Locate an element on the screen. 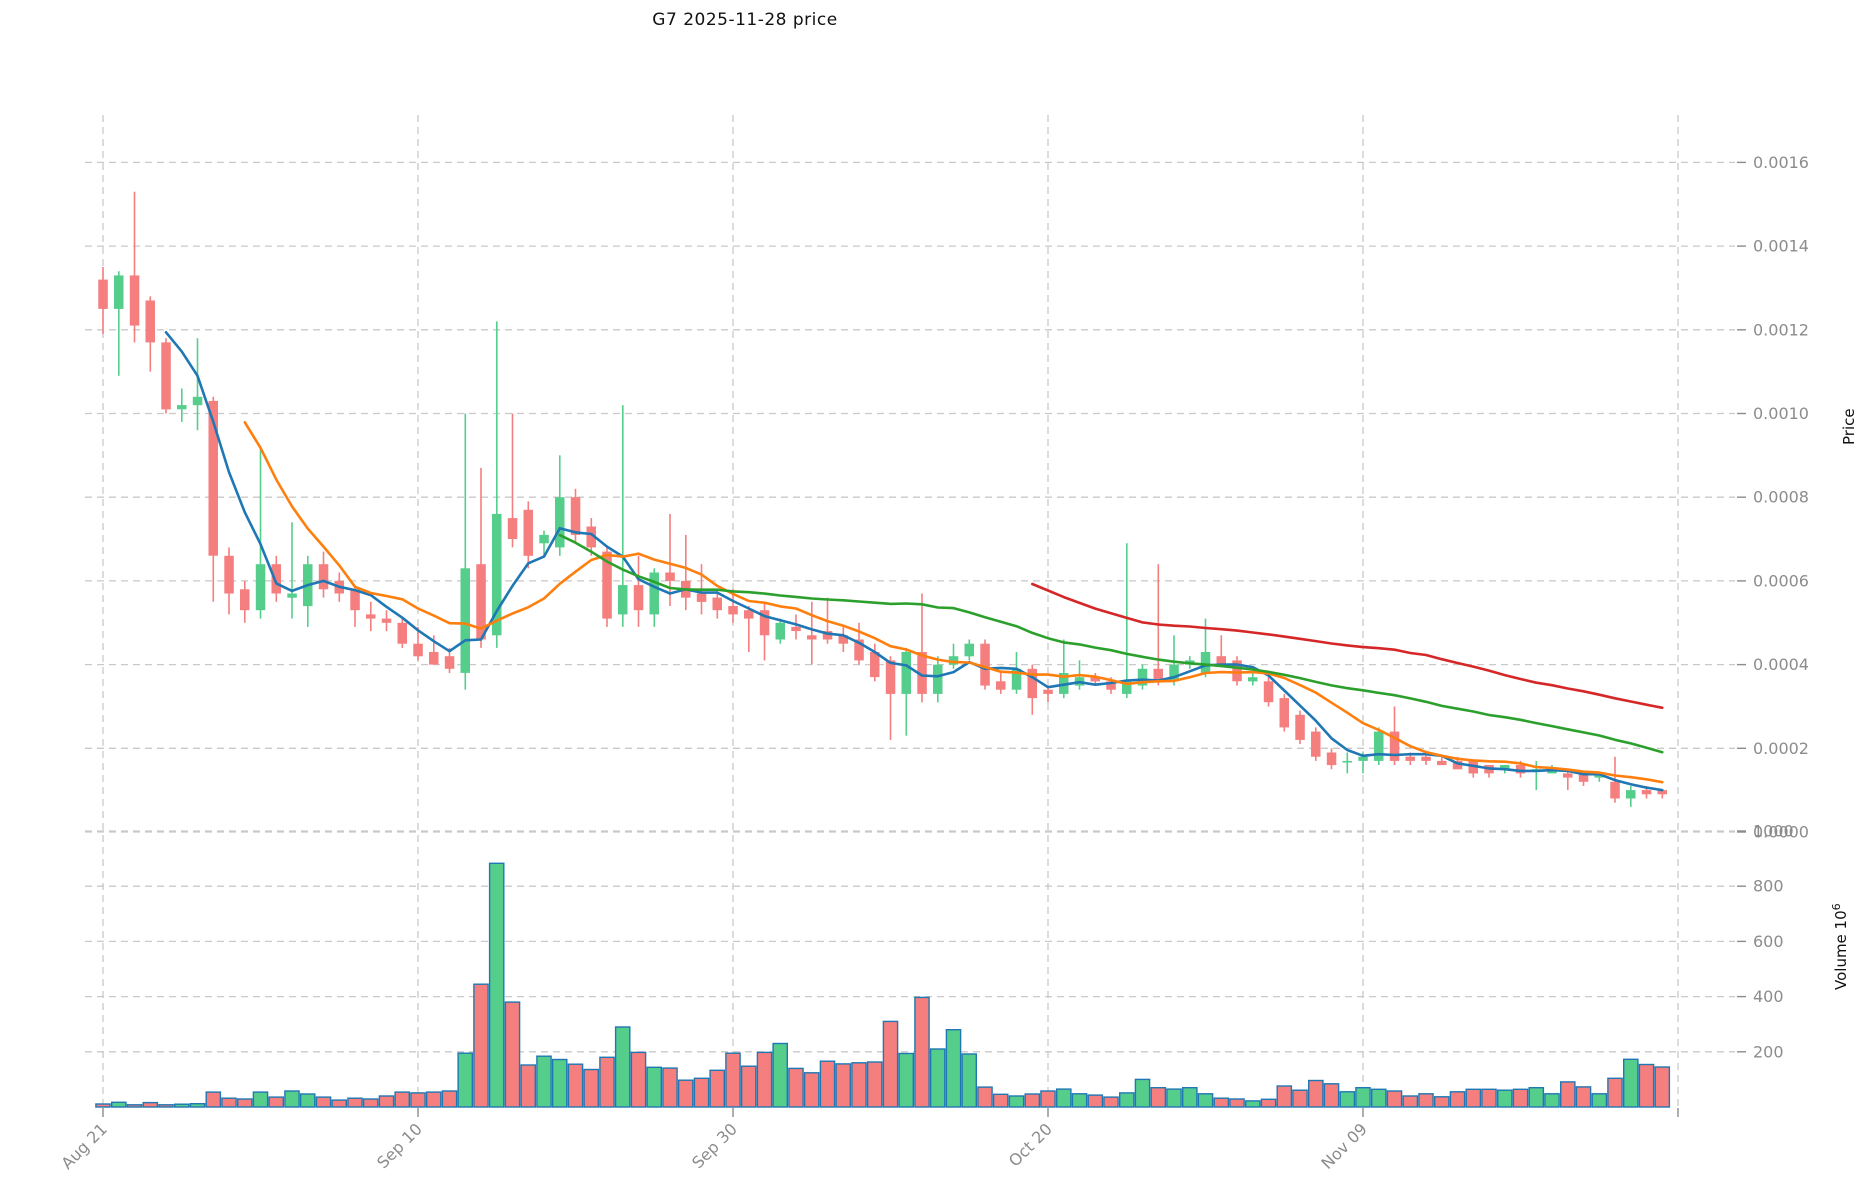  price-tick-label: 0.0014 is located at coordinates (1781, 246).